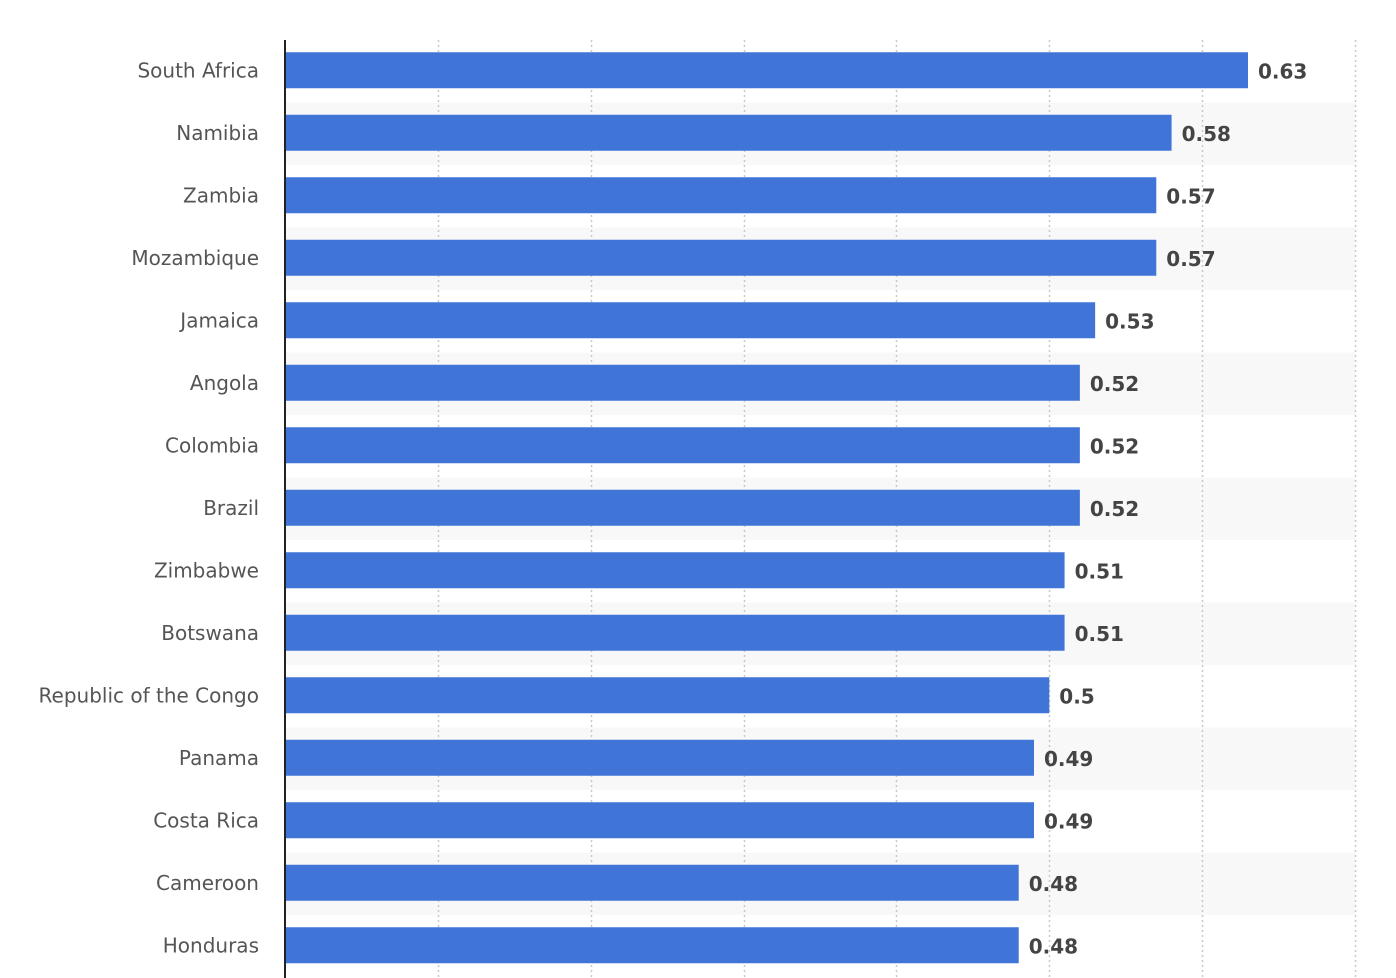  Describe the element at coordinates (206, 820) in the screenshot. I see `category-label: Costa Rica` at that location.